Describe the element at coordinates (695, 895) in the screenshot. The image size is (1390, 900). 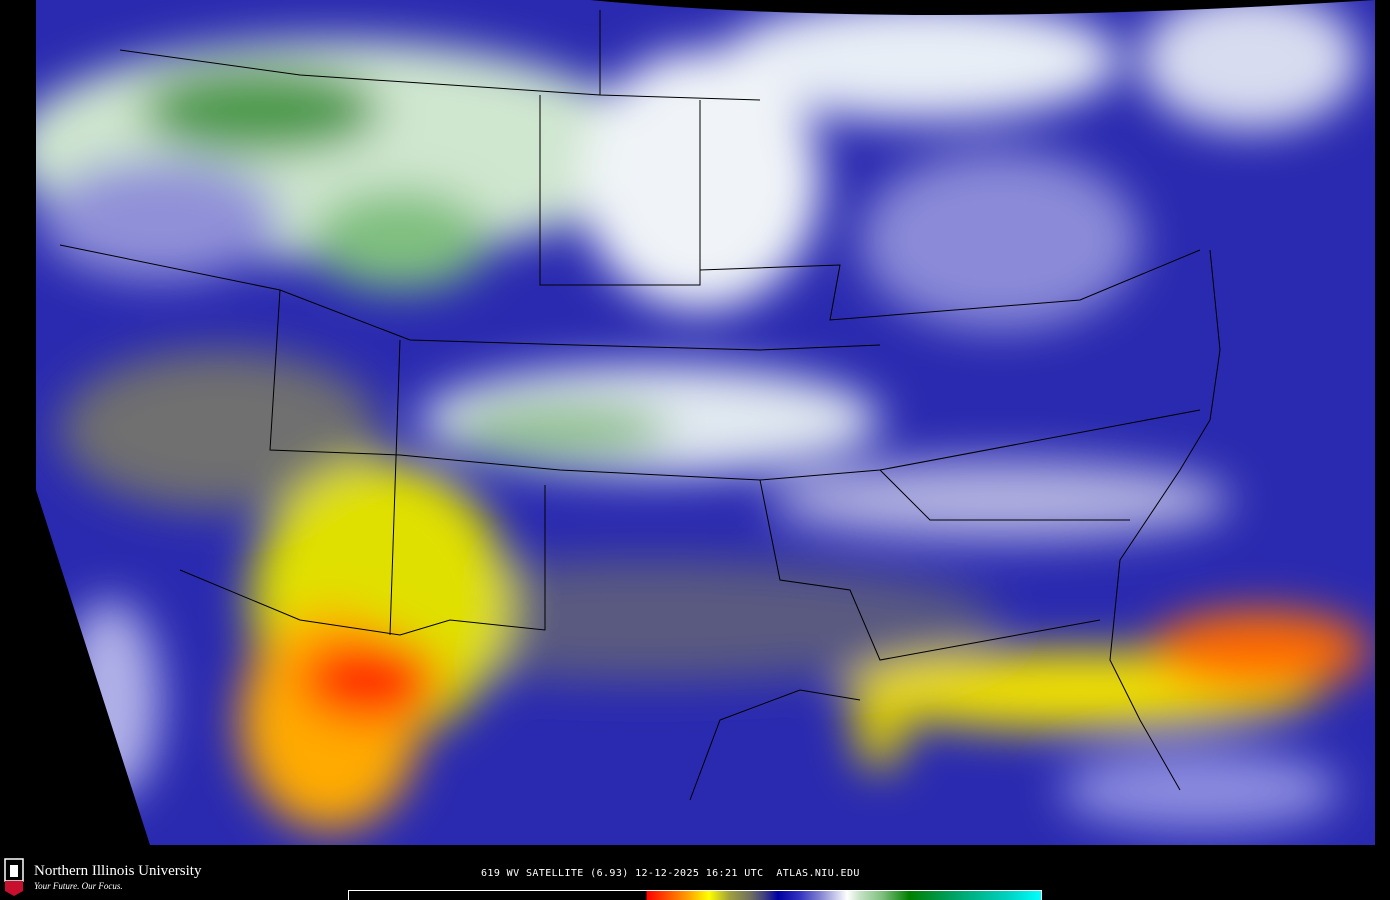
I see `colorbar-legend` at that location.